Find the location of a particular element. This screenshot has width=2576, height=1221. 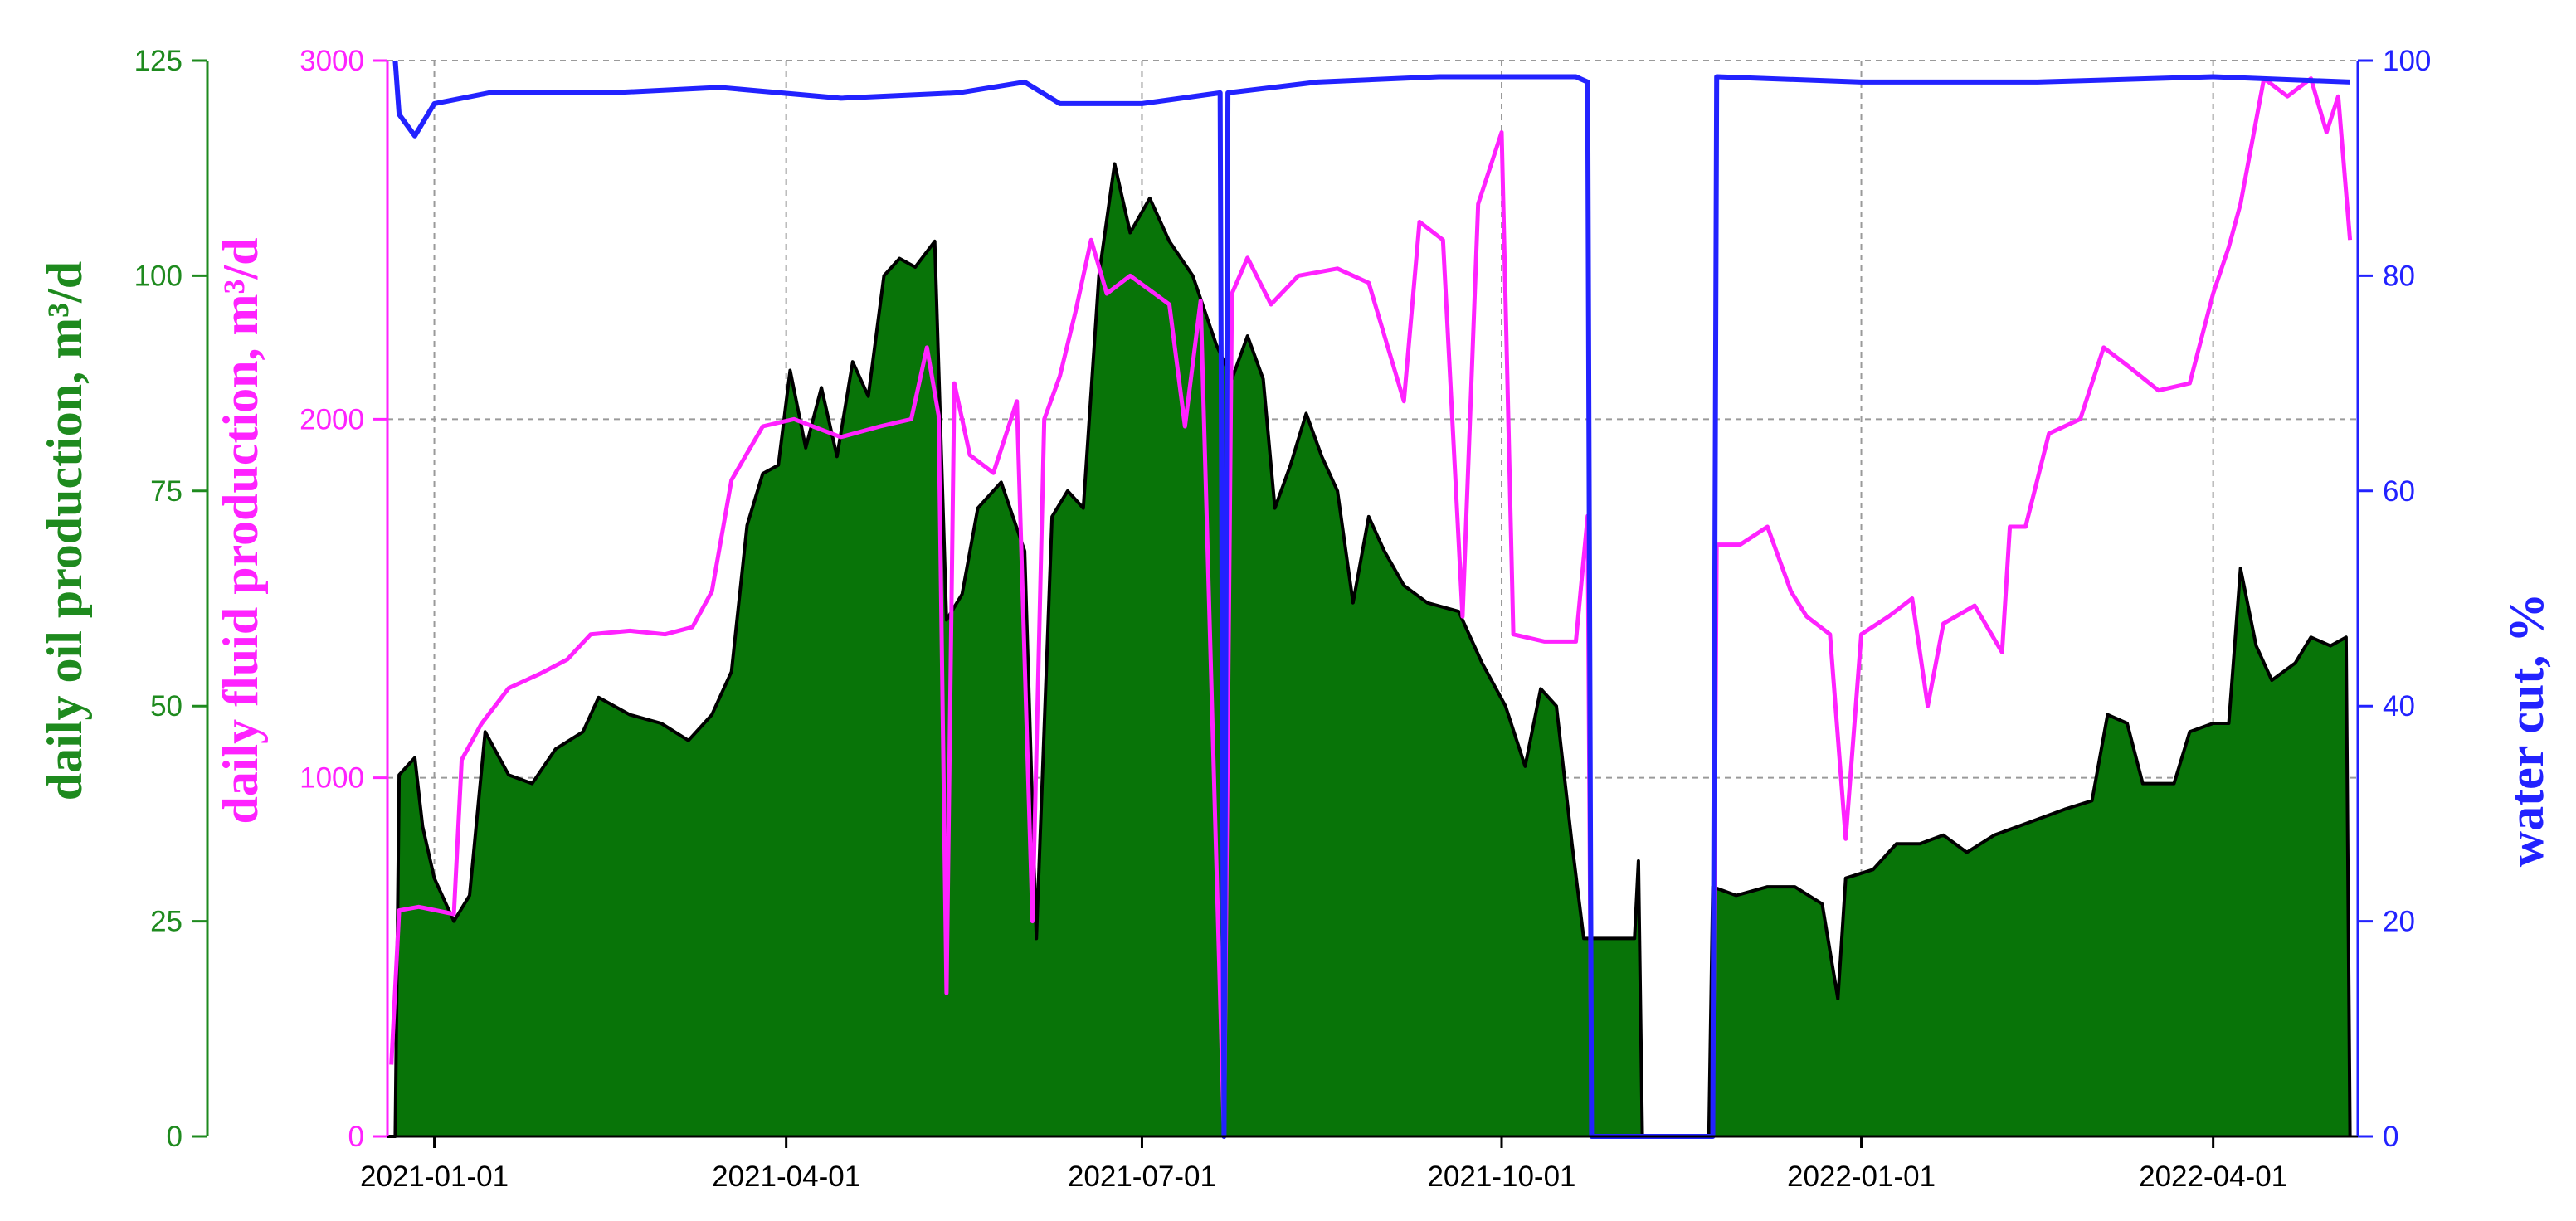

water-cut-tick-label: 60 is located at coordinates (2399, 491).